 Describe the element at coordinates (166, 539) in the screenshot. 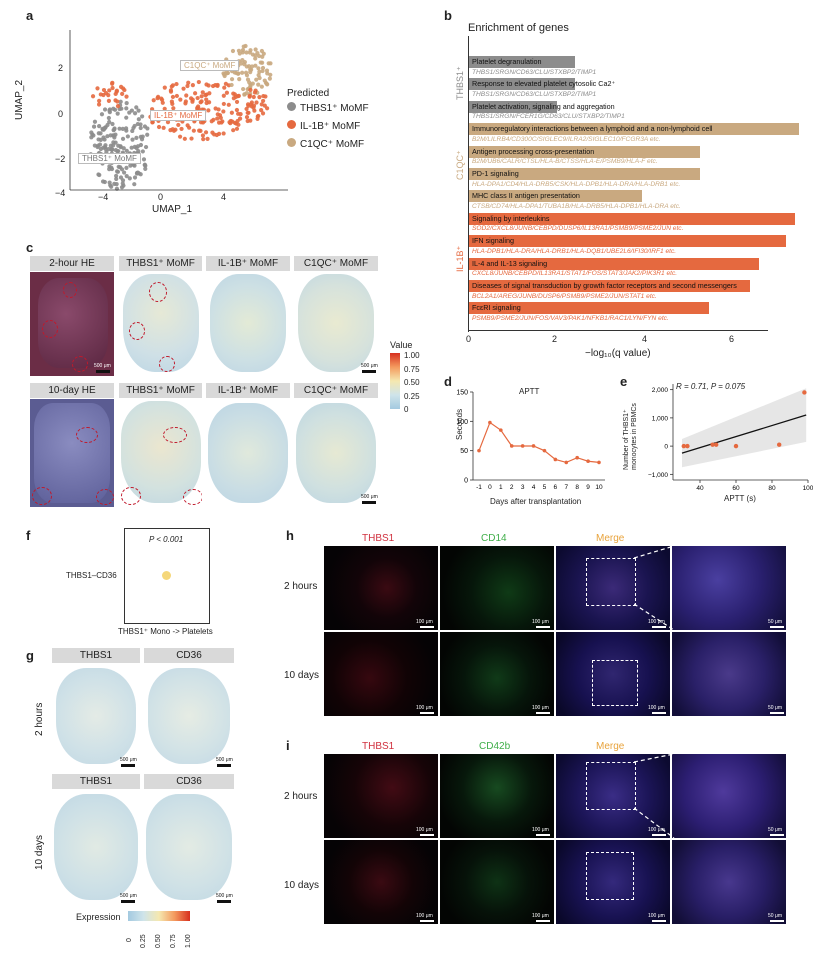

I see `pvalue-annotation: P < 0.001` at that location.